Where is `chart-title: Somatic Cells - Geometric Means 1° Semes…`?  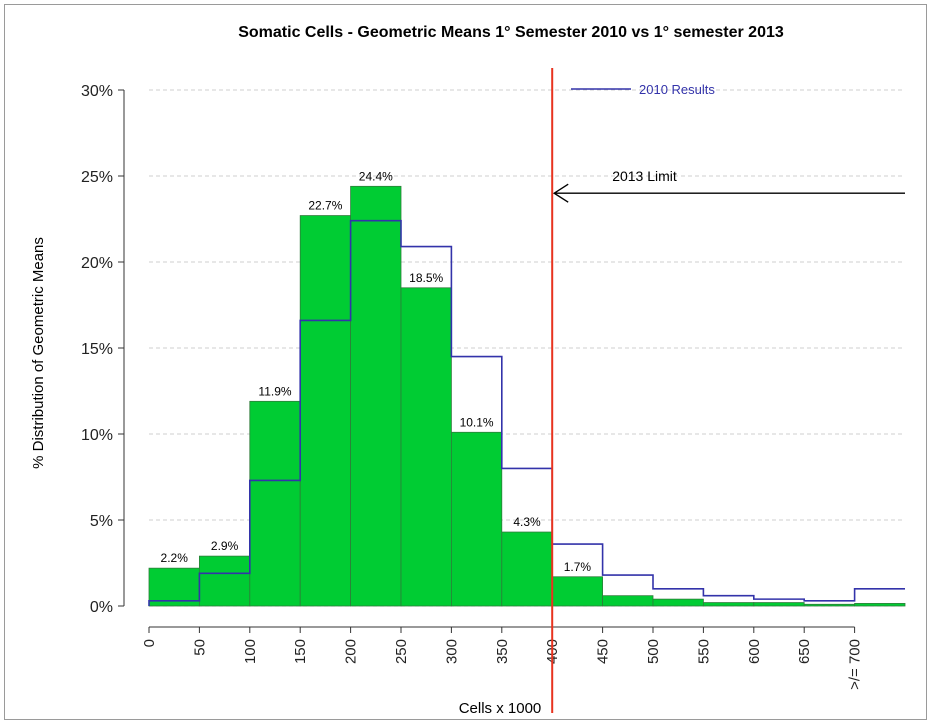
chart-title: Somatic Cells - Geometric Means 1° Semes… is located at coordinates (511, 32).